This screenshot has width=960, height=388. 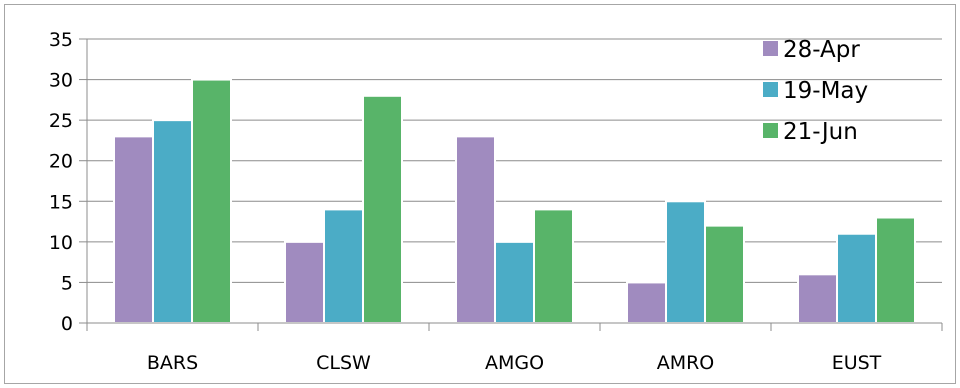 What do you see at coordinates (770, 48) in the screenshot?
I see `legend-swatch-28-apr` at bounding box center [770, 48].